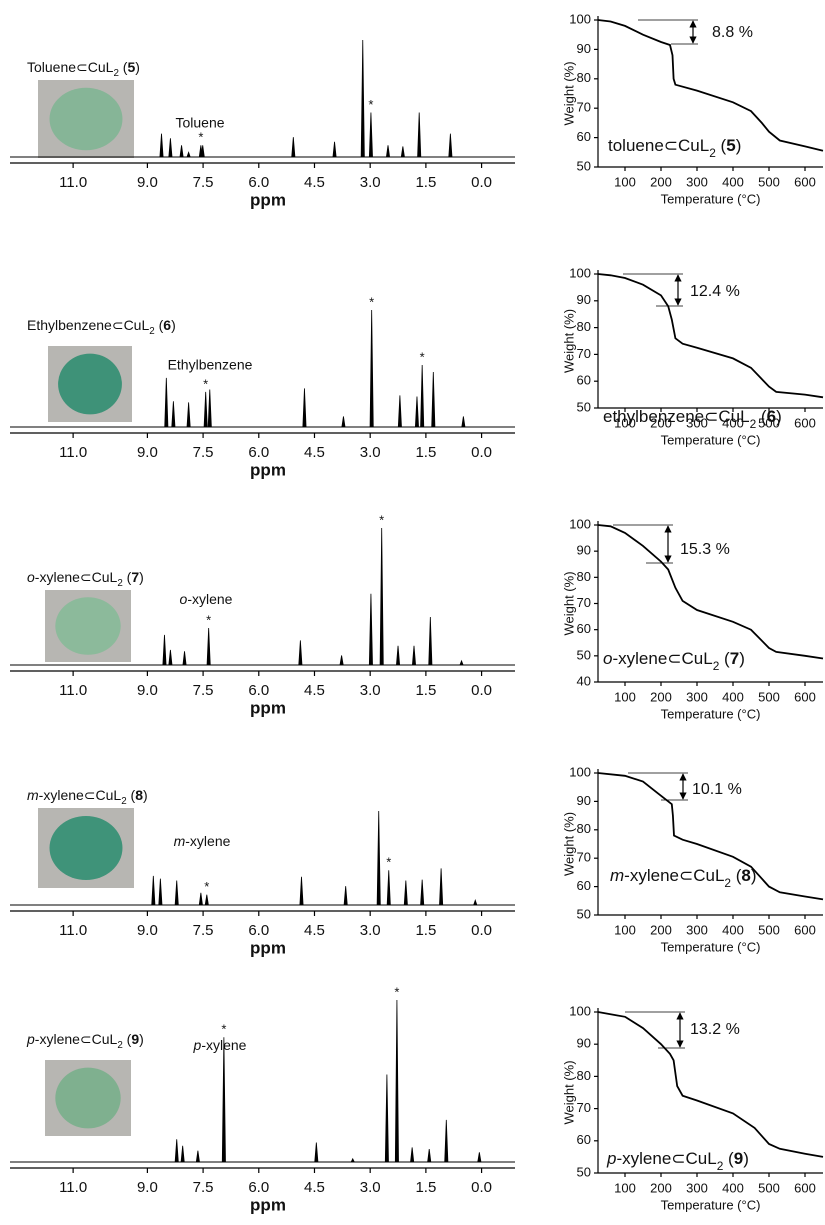 This screenshot has height=1225, width=825. I want to click on mass-loss-label: 12.4 %, so click(715, 291).